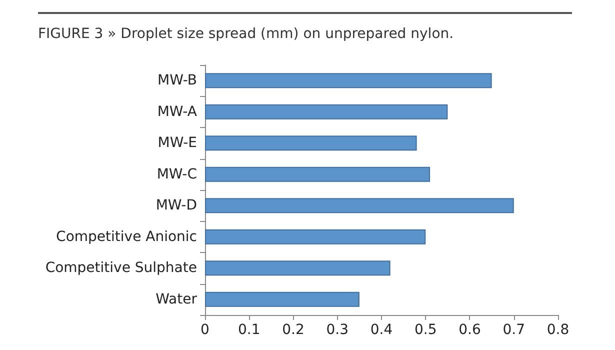 Image resolution: width=615 pixels, height=350 pixels. What do you see at coordinates (176, 206) in the screenshot?
I see `y-tick-label: MW-D` at bounding box center [176, 206].